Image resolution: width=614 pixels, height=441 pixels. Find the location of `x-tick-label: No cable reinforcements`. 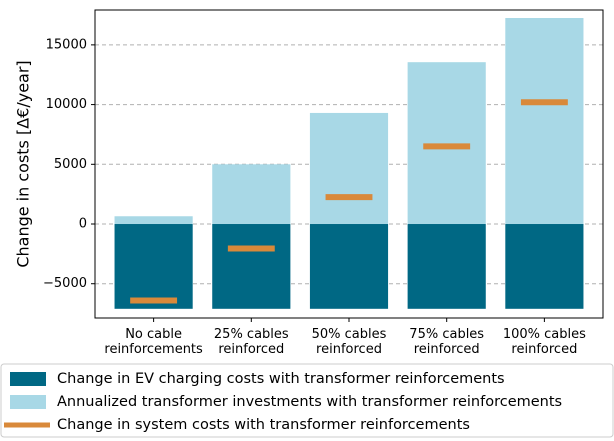

x-tick-label: No cable reinforcements is located at coordinates (153, 342).